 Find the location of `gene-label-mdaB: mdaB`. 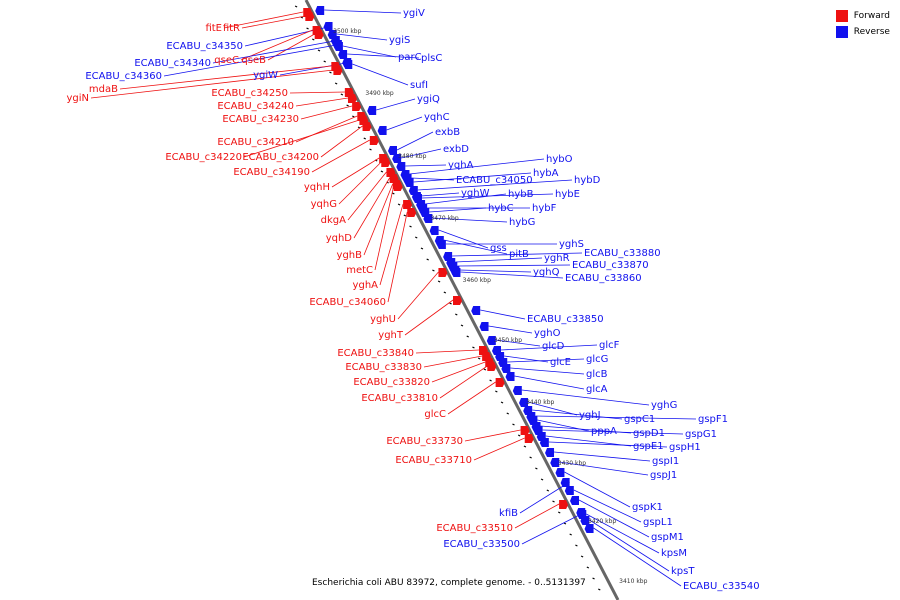

gene-label-mdaB: mdaB is located at coordinates (103, 89).